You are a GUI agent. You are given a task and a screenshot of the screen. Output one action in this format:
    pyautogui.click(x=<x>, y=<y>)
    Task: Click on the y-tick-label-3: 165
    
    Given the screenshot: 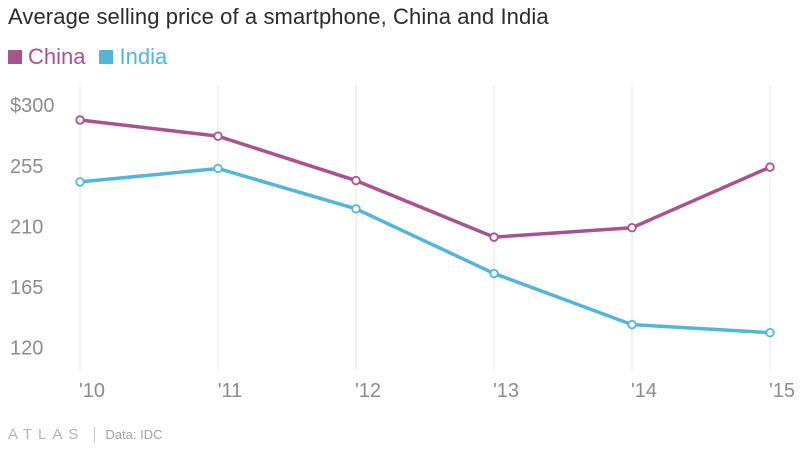 What is the action you would take?
    pyautogui.click(x=26, y=288)
    